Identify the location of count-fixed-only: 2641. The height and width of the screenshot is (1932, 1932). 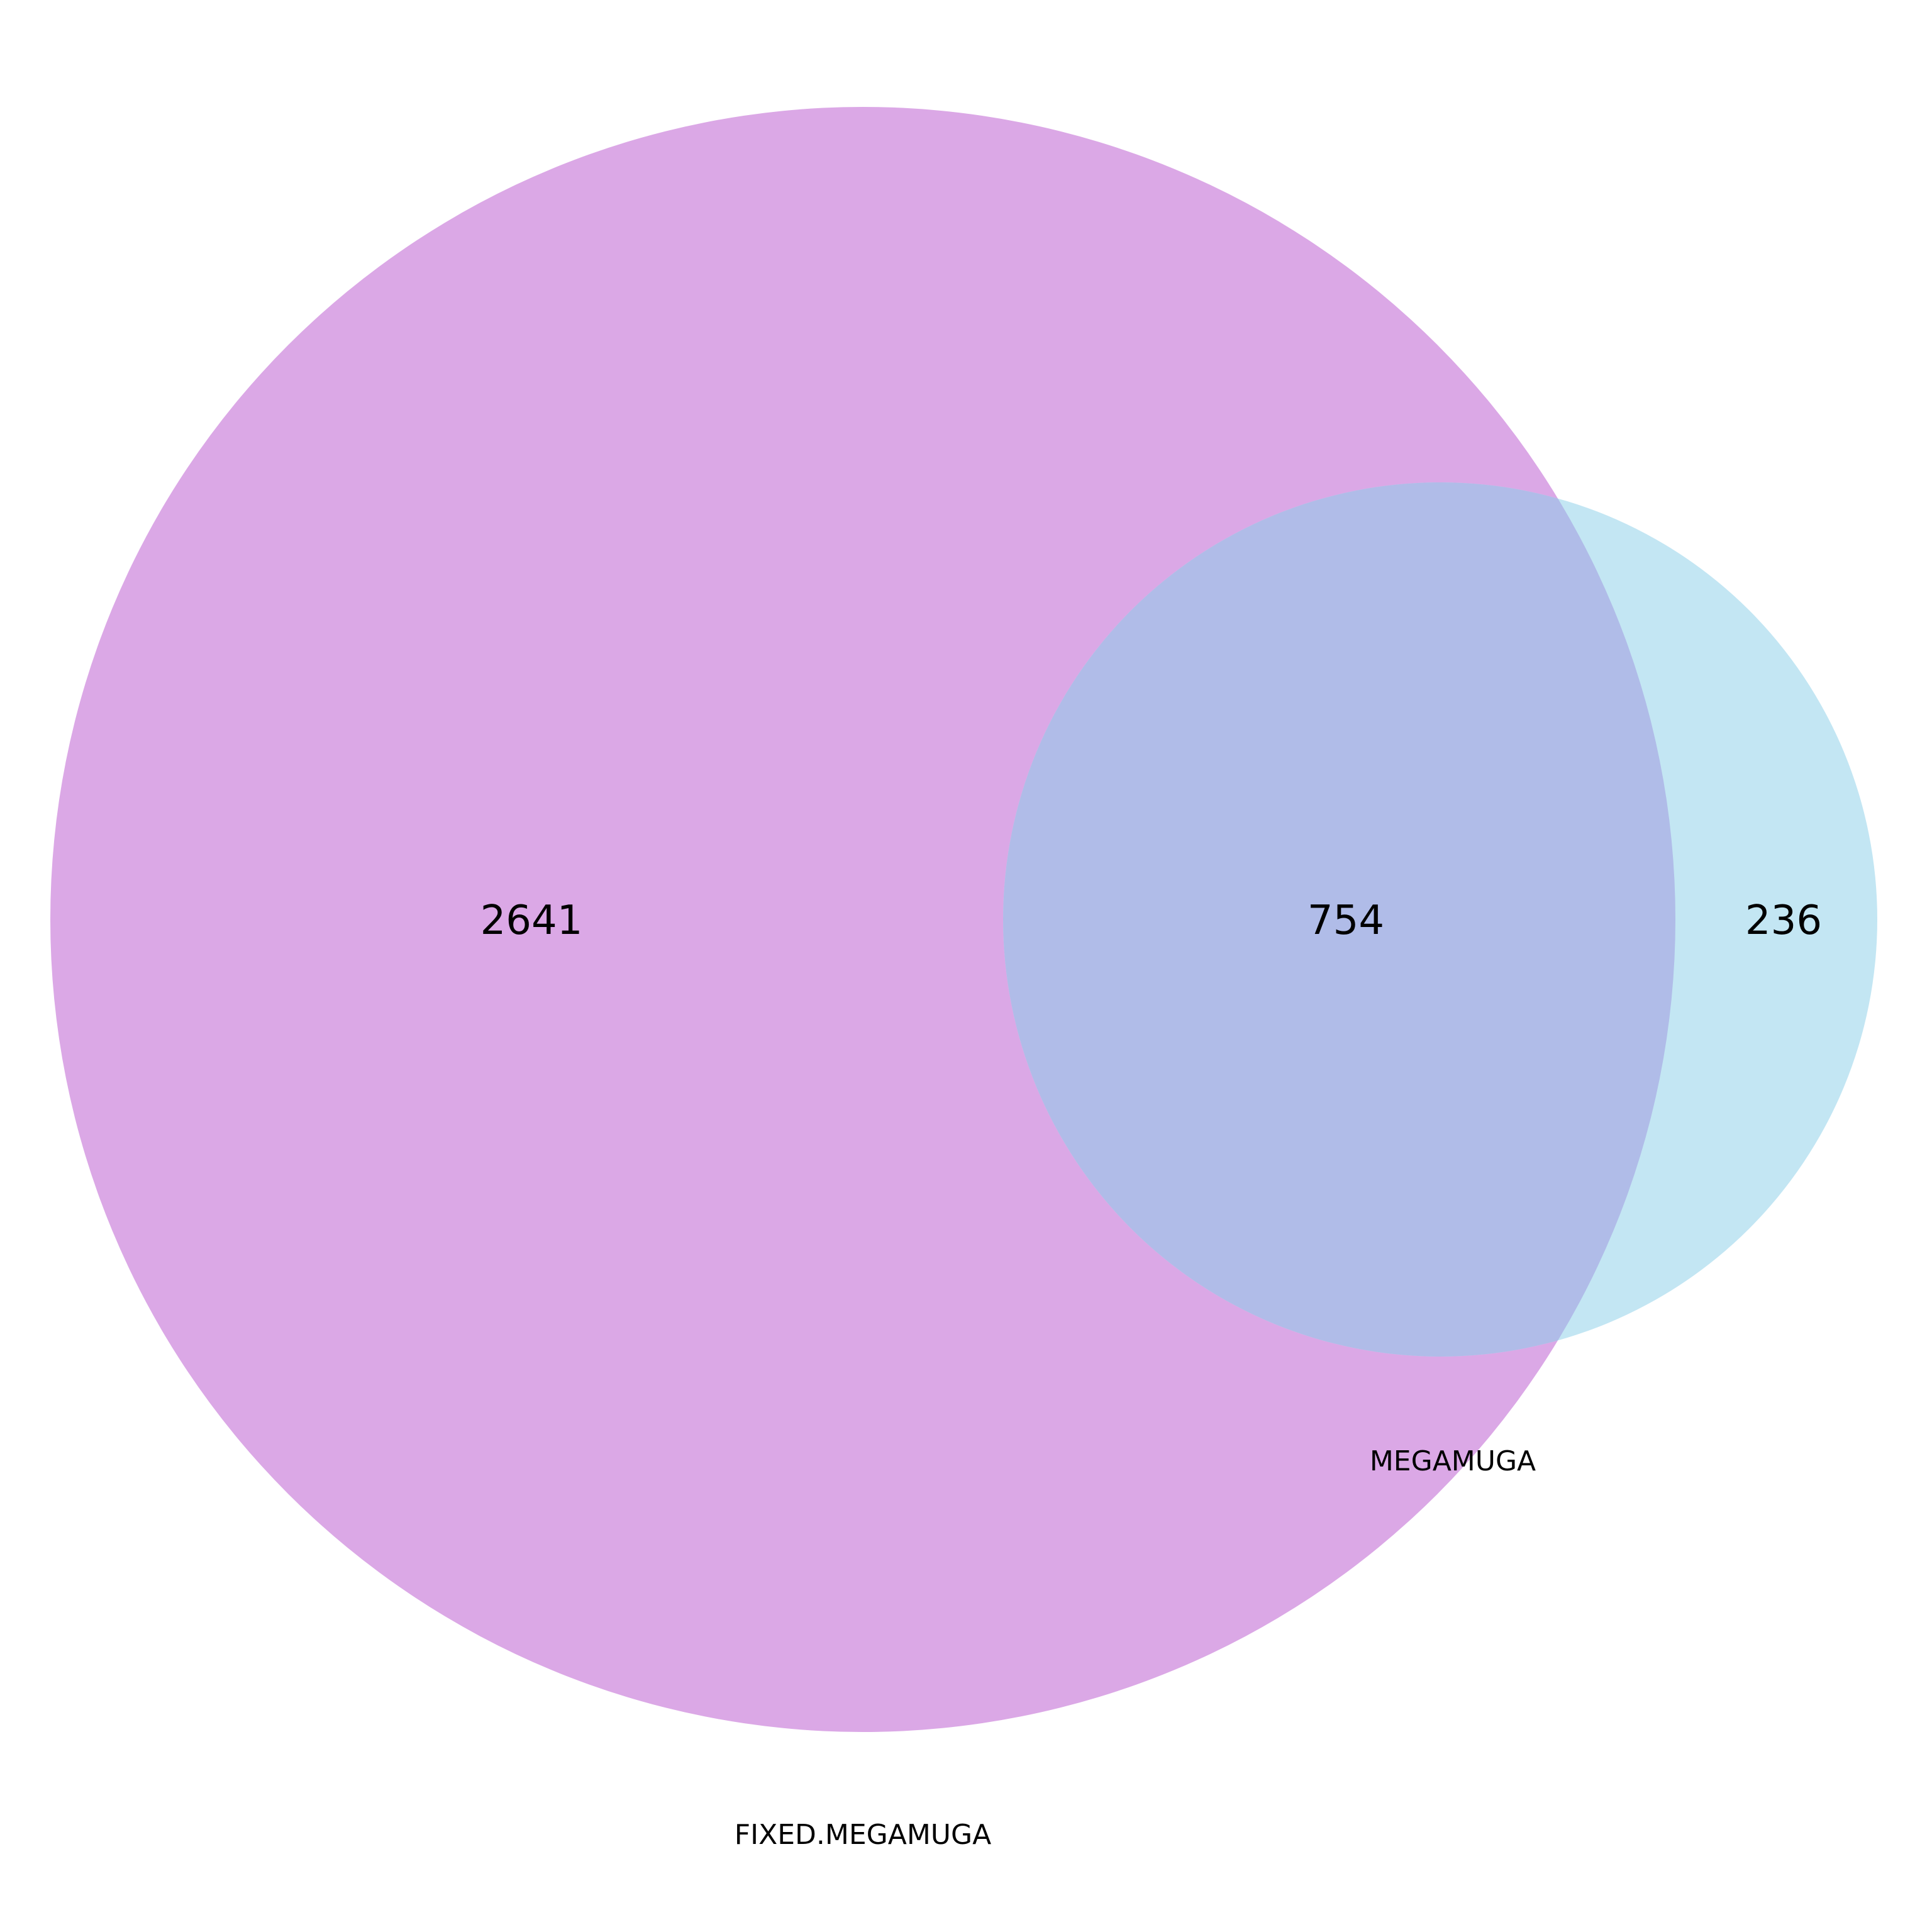
(531, 920).